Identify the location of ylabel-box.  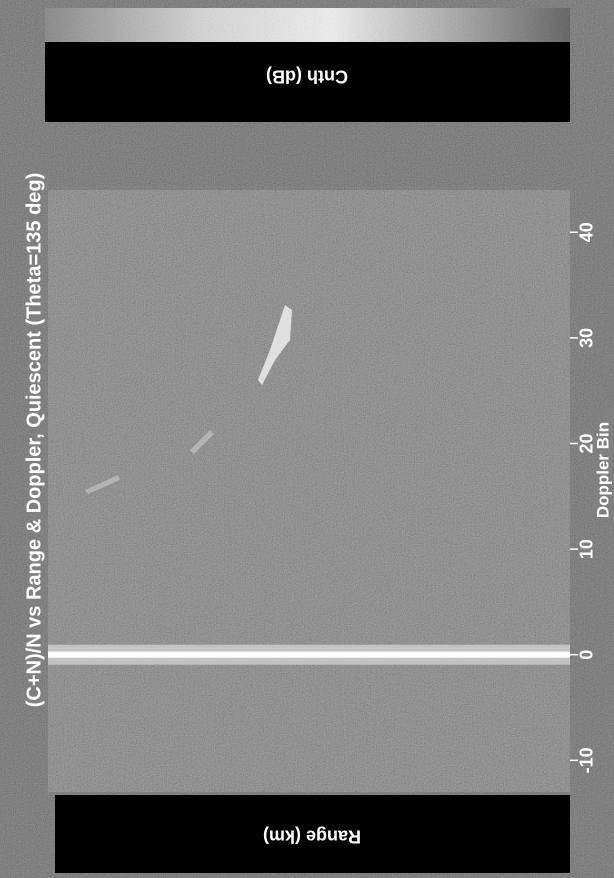
(312, 834).